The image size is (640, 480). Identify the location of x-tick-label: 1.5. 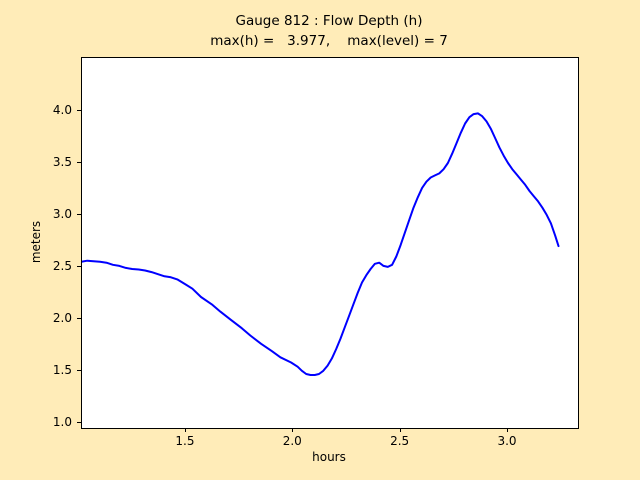
(185, 441).